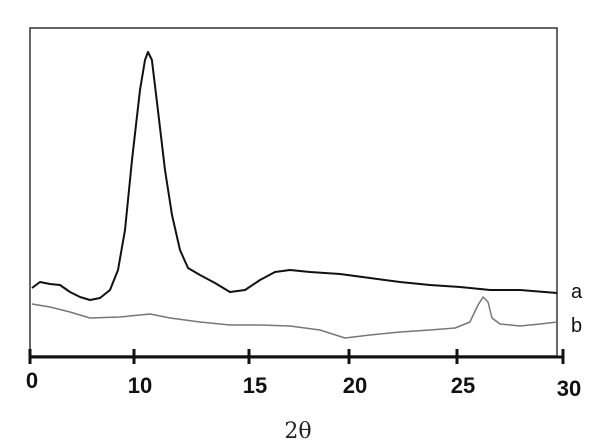 The width and height of the screenshot is (600, 448). What do you see at coordinates (355, 385) in the screenshot?
I see `x-tick-label: 20` at bounding box center [355, 385].